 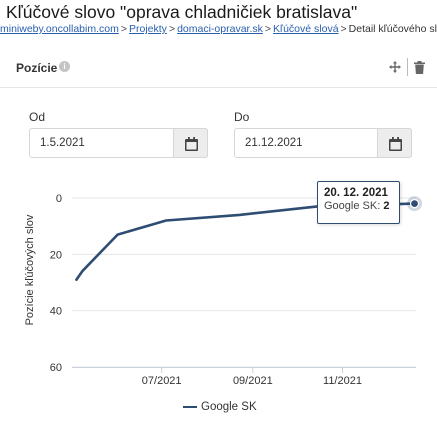 I want to click on info-icon: i, so click(x=64, y=66).